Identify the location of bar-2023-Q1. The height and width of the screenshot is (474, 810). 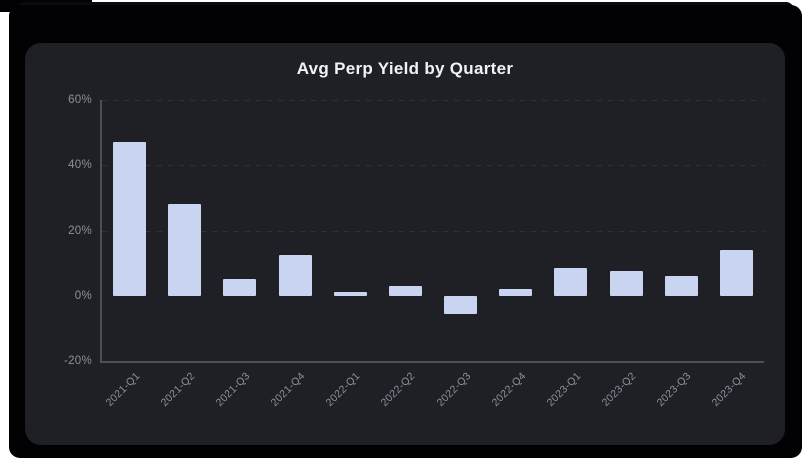
(571, 282).